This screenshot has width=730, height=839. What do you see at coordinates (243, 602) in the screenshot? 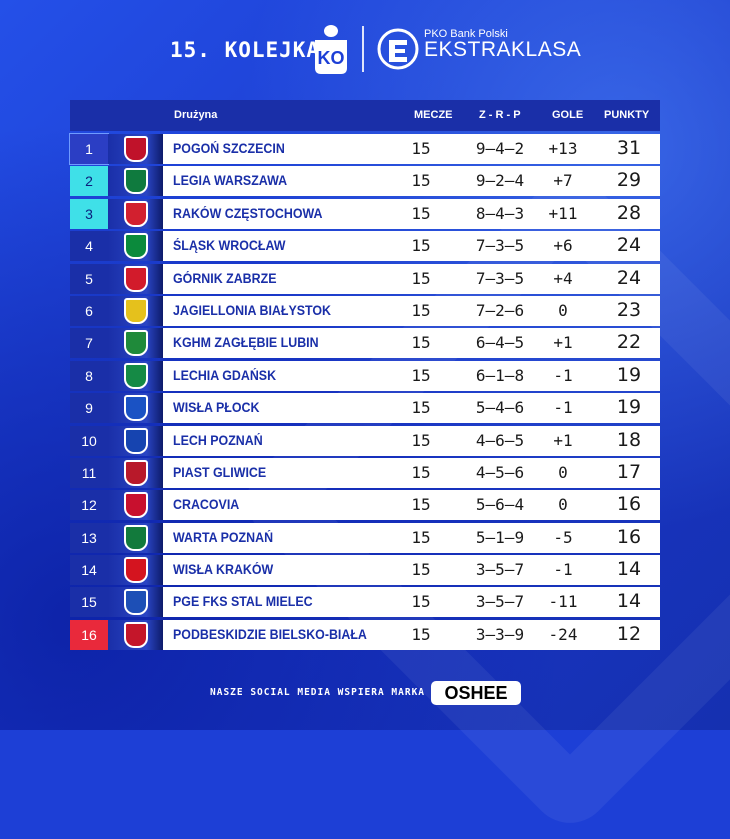
I see `team-name: PGE FKS STAL MIELEC` at bounding box center [243, 602].